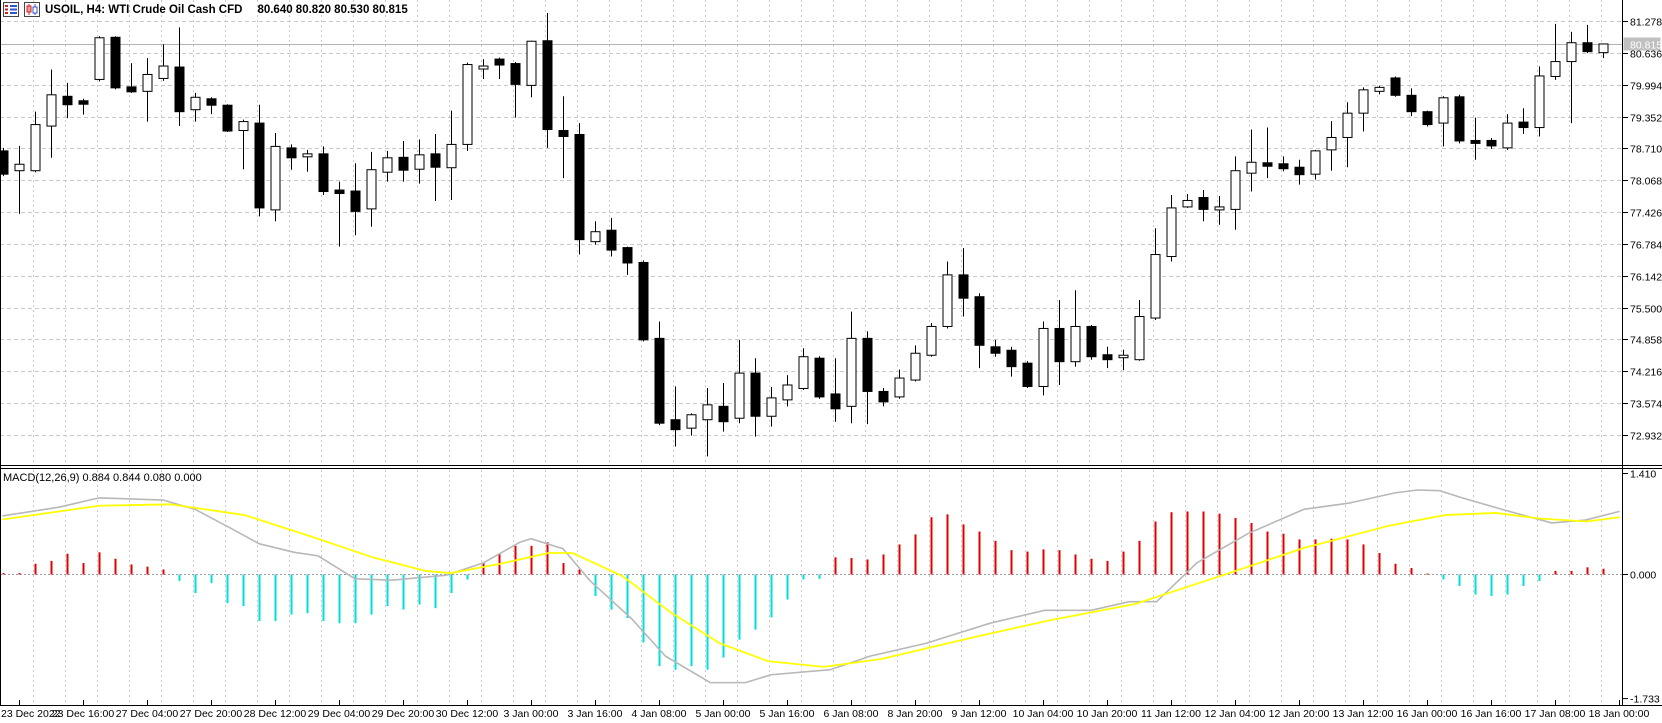 The height and width of the screenshot is (723, 1662). Describe the element at coordinates (1646, 46) in the screenshot. I see `current-price-box-label: 80.815` at that location.